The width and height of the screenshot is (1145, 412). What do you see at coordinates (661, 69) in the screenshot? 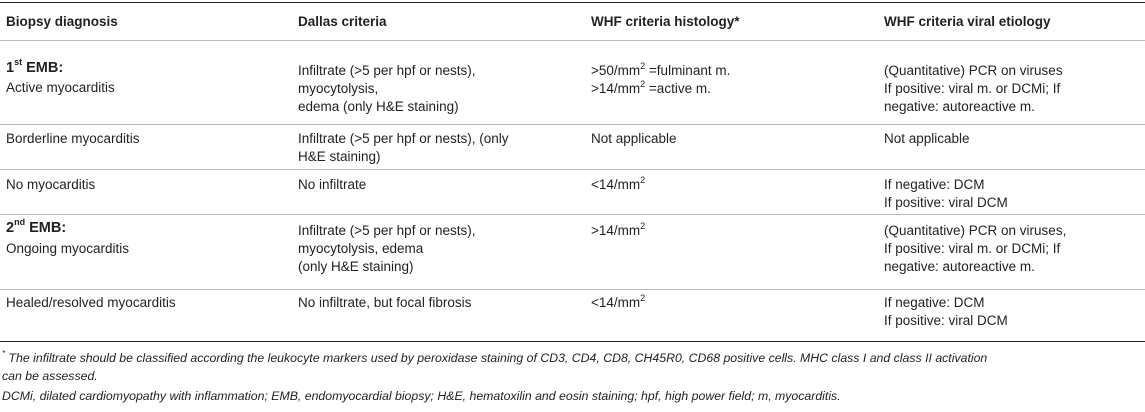
I see `histology-line: >50/mm2 =fulminant m.` at bounding box center [661, 69].